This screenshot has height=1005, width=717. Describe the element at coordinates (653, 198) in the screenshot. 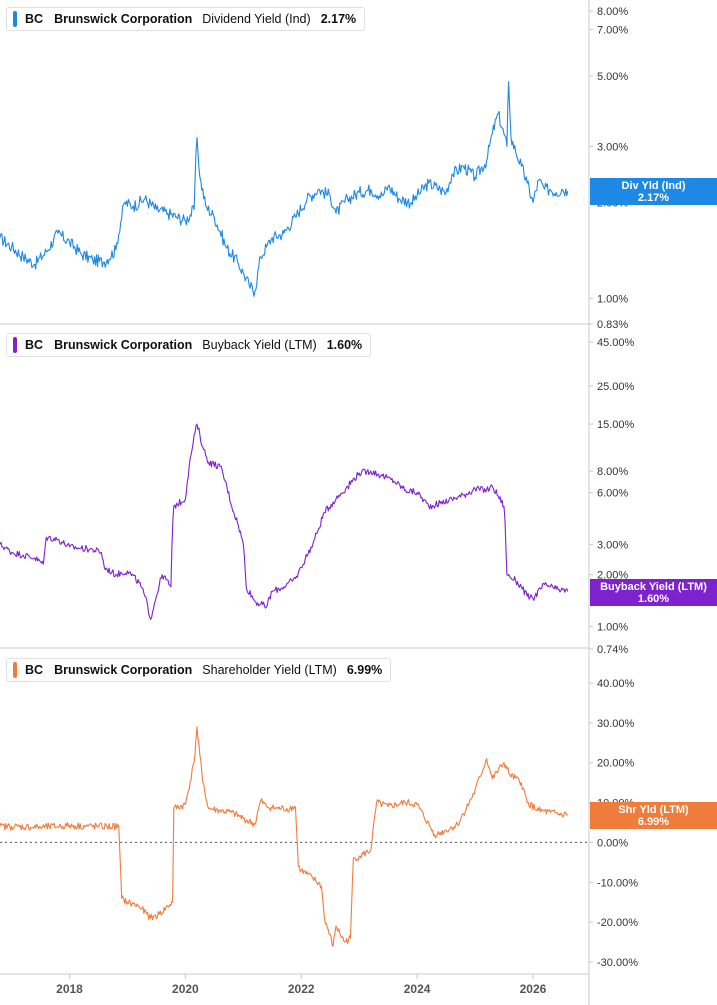

I see `badge-value: 2.17%` at that location.